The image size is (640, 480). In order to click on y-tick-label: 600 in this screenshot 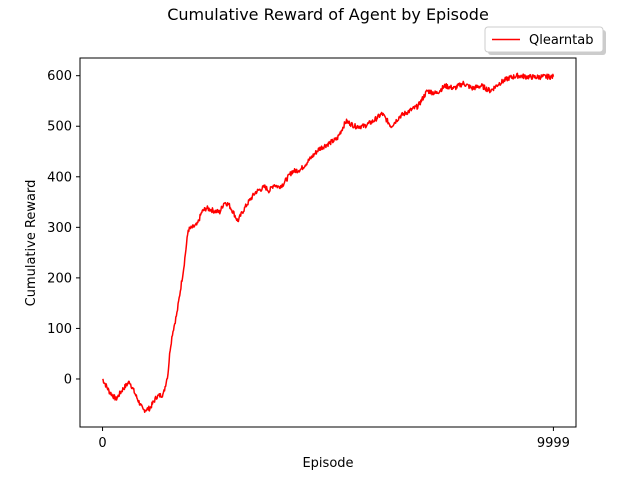, I will do `click(59, 76)`.